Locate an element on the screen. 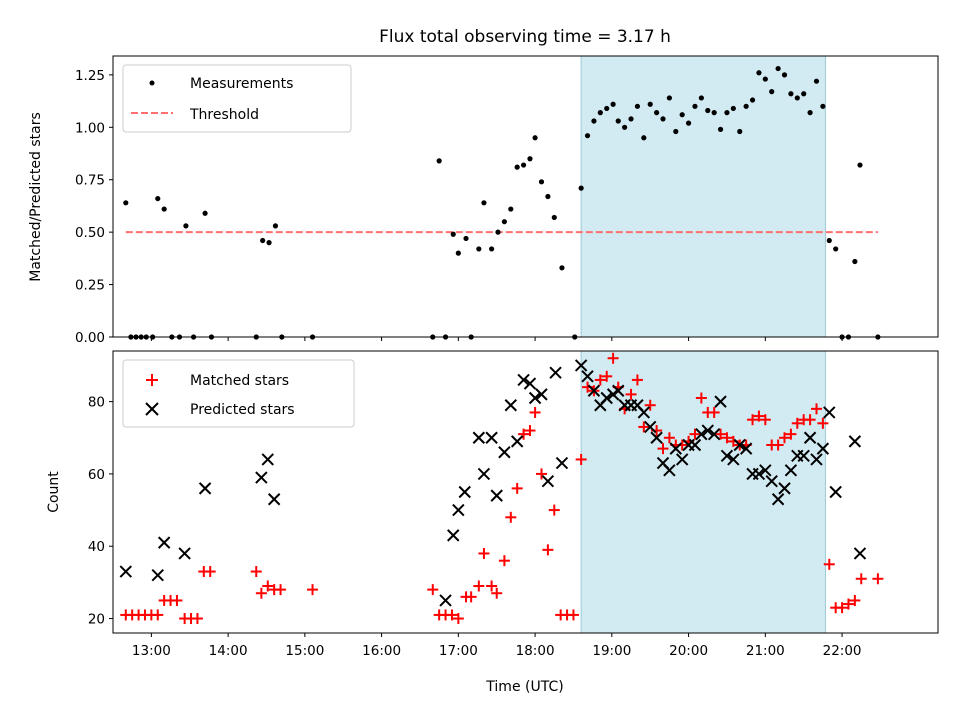  top-y-axis-label: Matched/Predicted stars is located at coordinates (36, 197).